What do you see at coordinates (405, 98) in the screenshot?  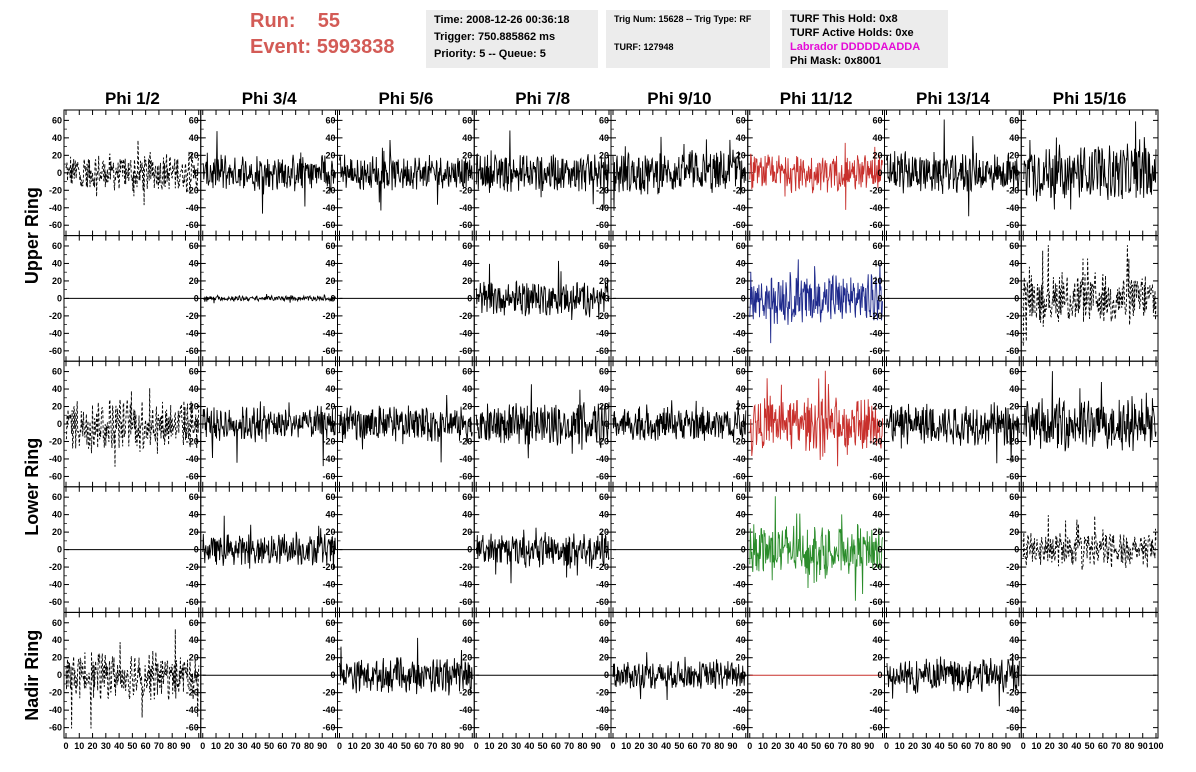 I see `column-title-3: Phi 5/6` at bounding box center [405, 98].